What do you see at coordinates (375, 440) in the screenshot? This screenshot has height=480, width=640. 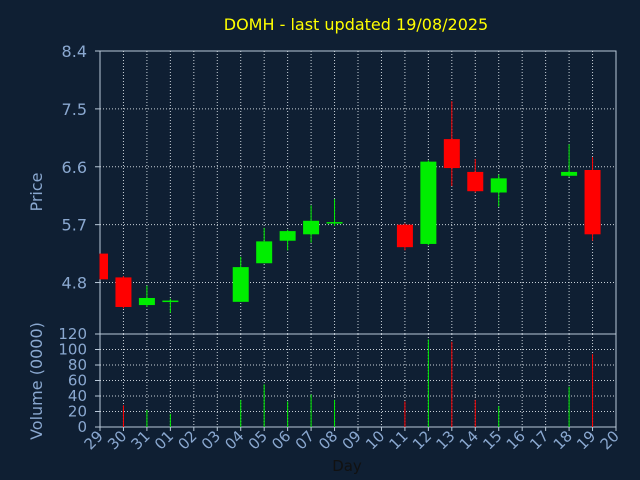 I see `x-tick-label: 10` at bounding box center [375, 440].